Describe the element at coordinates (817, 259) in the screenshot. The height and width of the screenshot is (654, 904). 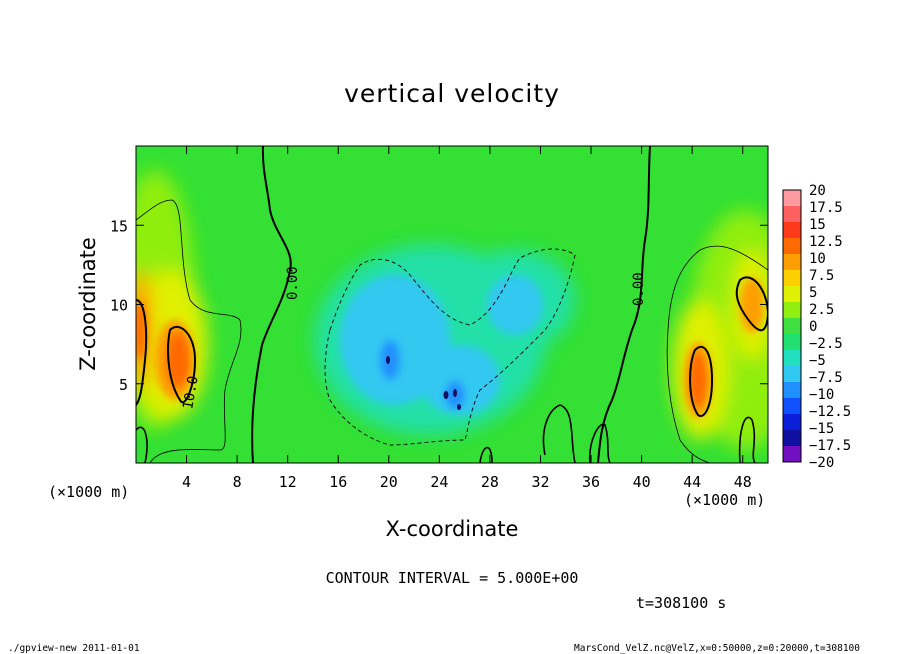
I see `colorbar-label: 10` at that location.